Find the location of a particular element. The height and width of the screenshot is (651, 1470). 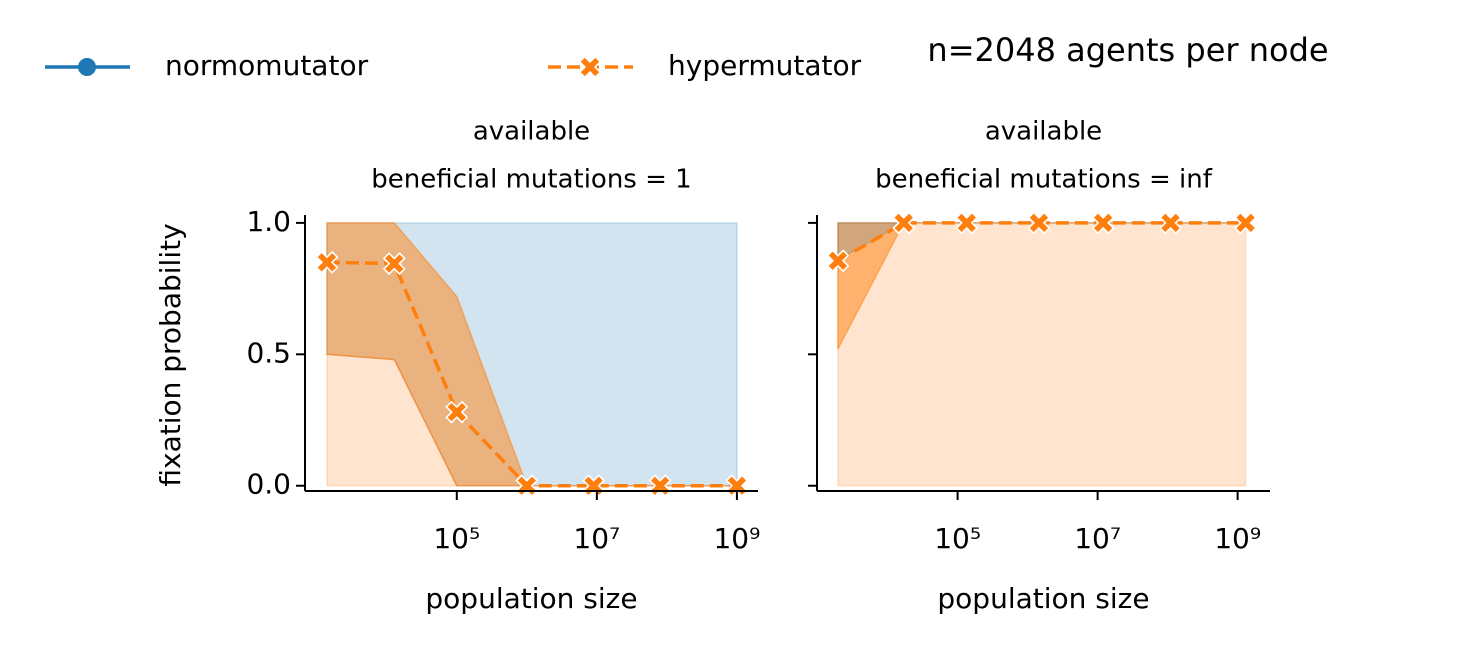

confidence-band is located at coordinates (1042, 354).